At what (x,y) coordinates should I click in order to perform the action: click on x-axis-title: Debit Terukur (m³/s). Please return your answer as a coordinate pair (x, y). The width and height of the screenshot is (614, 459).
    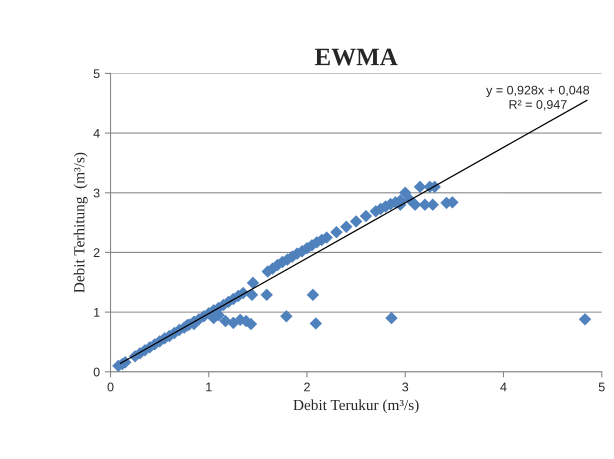
    Looking at the image, I should click on (356, 406).